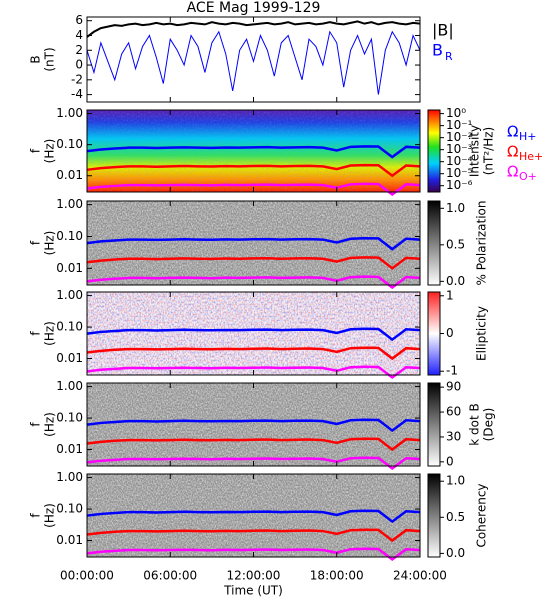 This screenshot has width=550, height=604. Describe the element at coordinates (50, 59) in the screenshot. I see `y-axis-label: (nT)` at that location.